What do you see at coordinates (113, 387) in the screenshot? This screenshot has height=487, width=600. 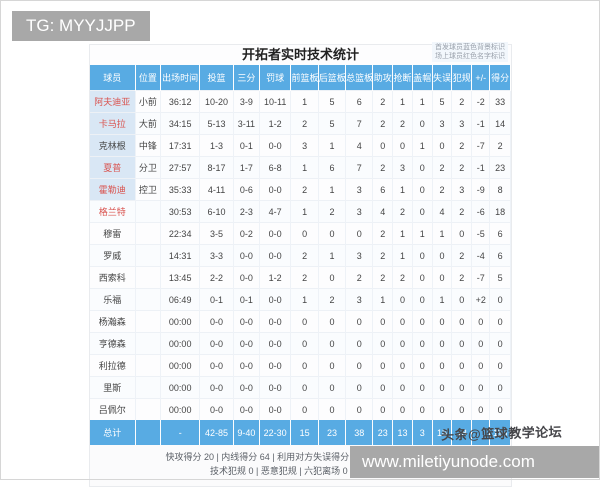 I see `player-name-cell: 里斯` at bounding box center [113, 387].